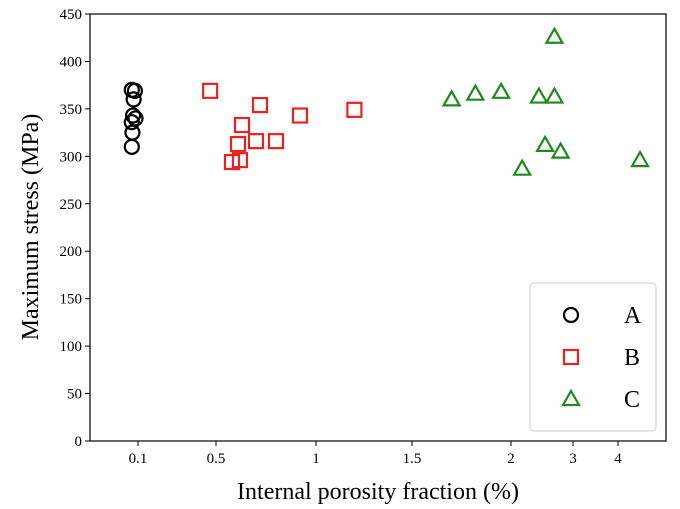 This screenshot has height=509, width=680. What do you see at coordinates (632, 358) in the screenshot?
I see `legend-label: B` at bounding box center [632, 358].